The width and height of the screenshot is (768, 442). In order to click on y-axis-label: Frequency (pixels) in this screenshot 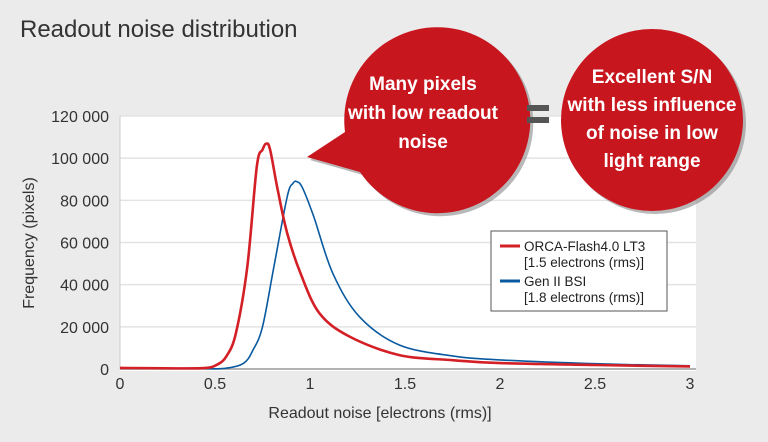, I will do `click(29, 243)`.